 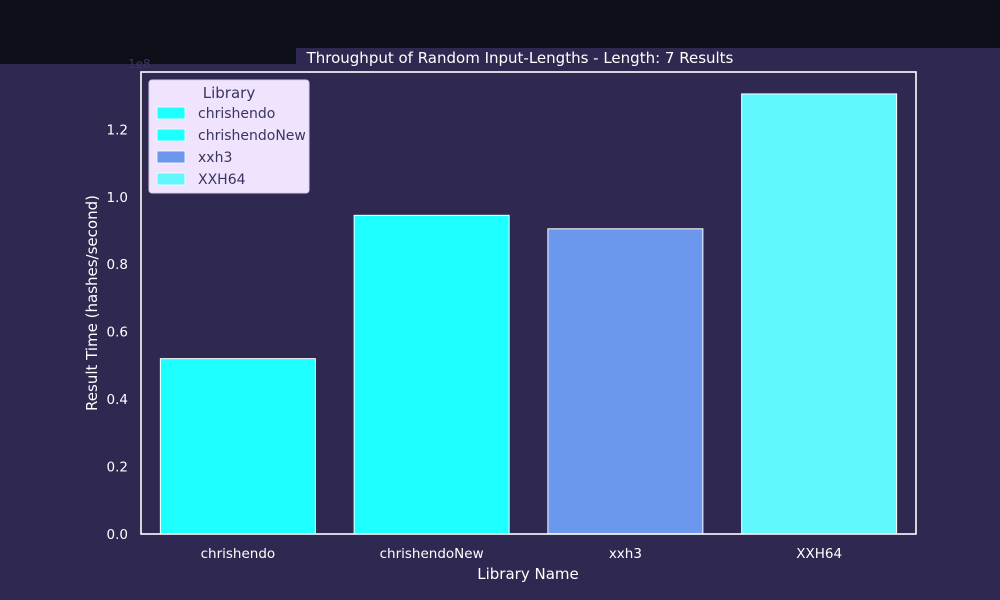 What do you see at coordinates (237, 446) in the screenshot?
I see `bar-chrishendo` at bounding box center [237, 446].